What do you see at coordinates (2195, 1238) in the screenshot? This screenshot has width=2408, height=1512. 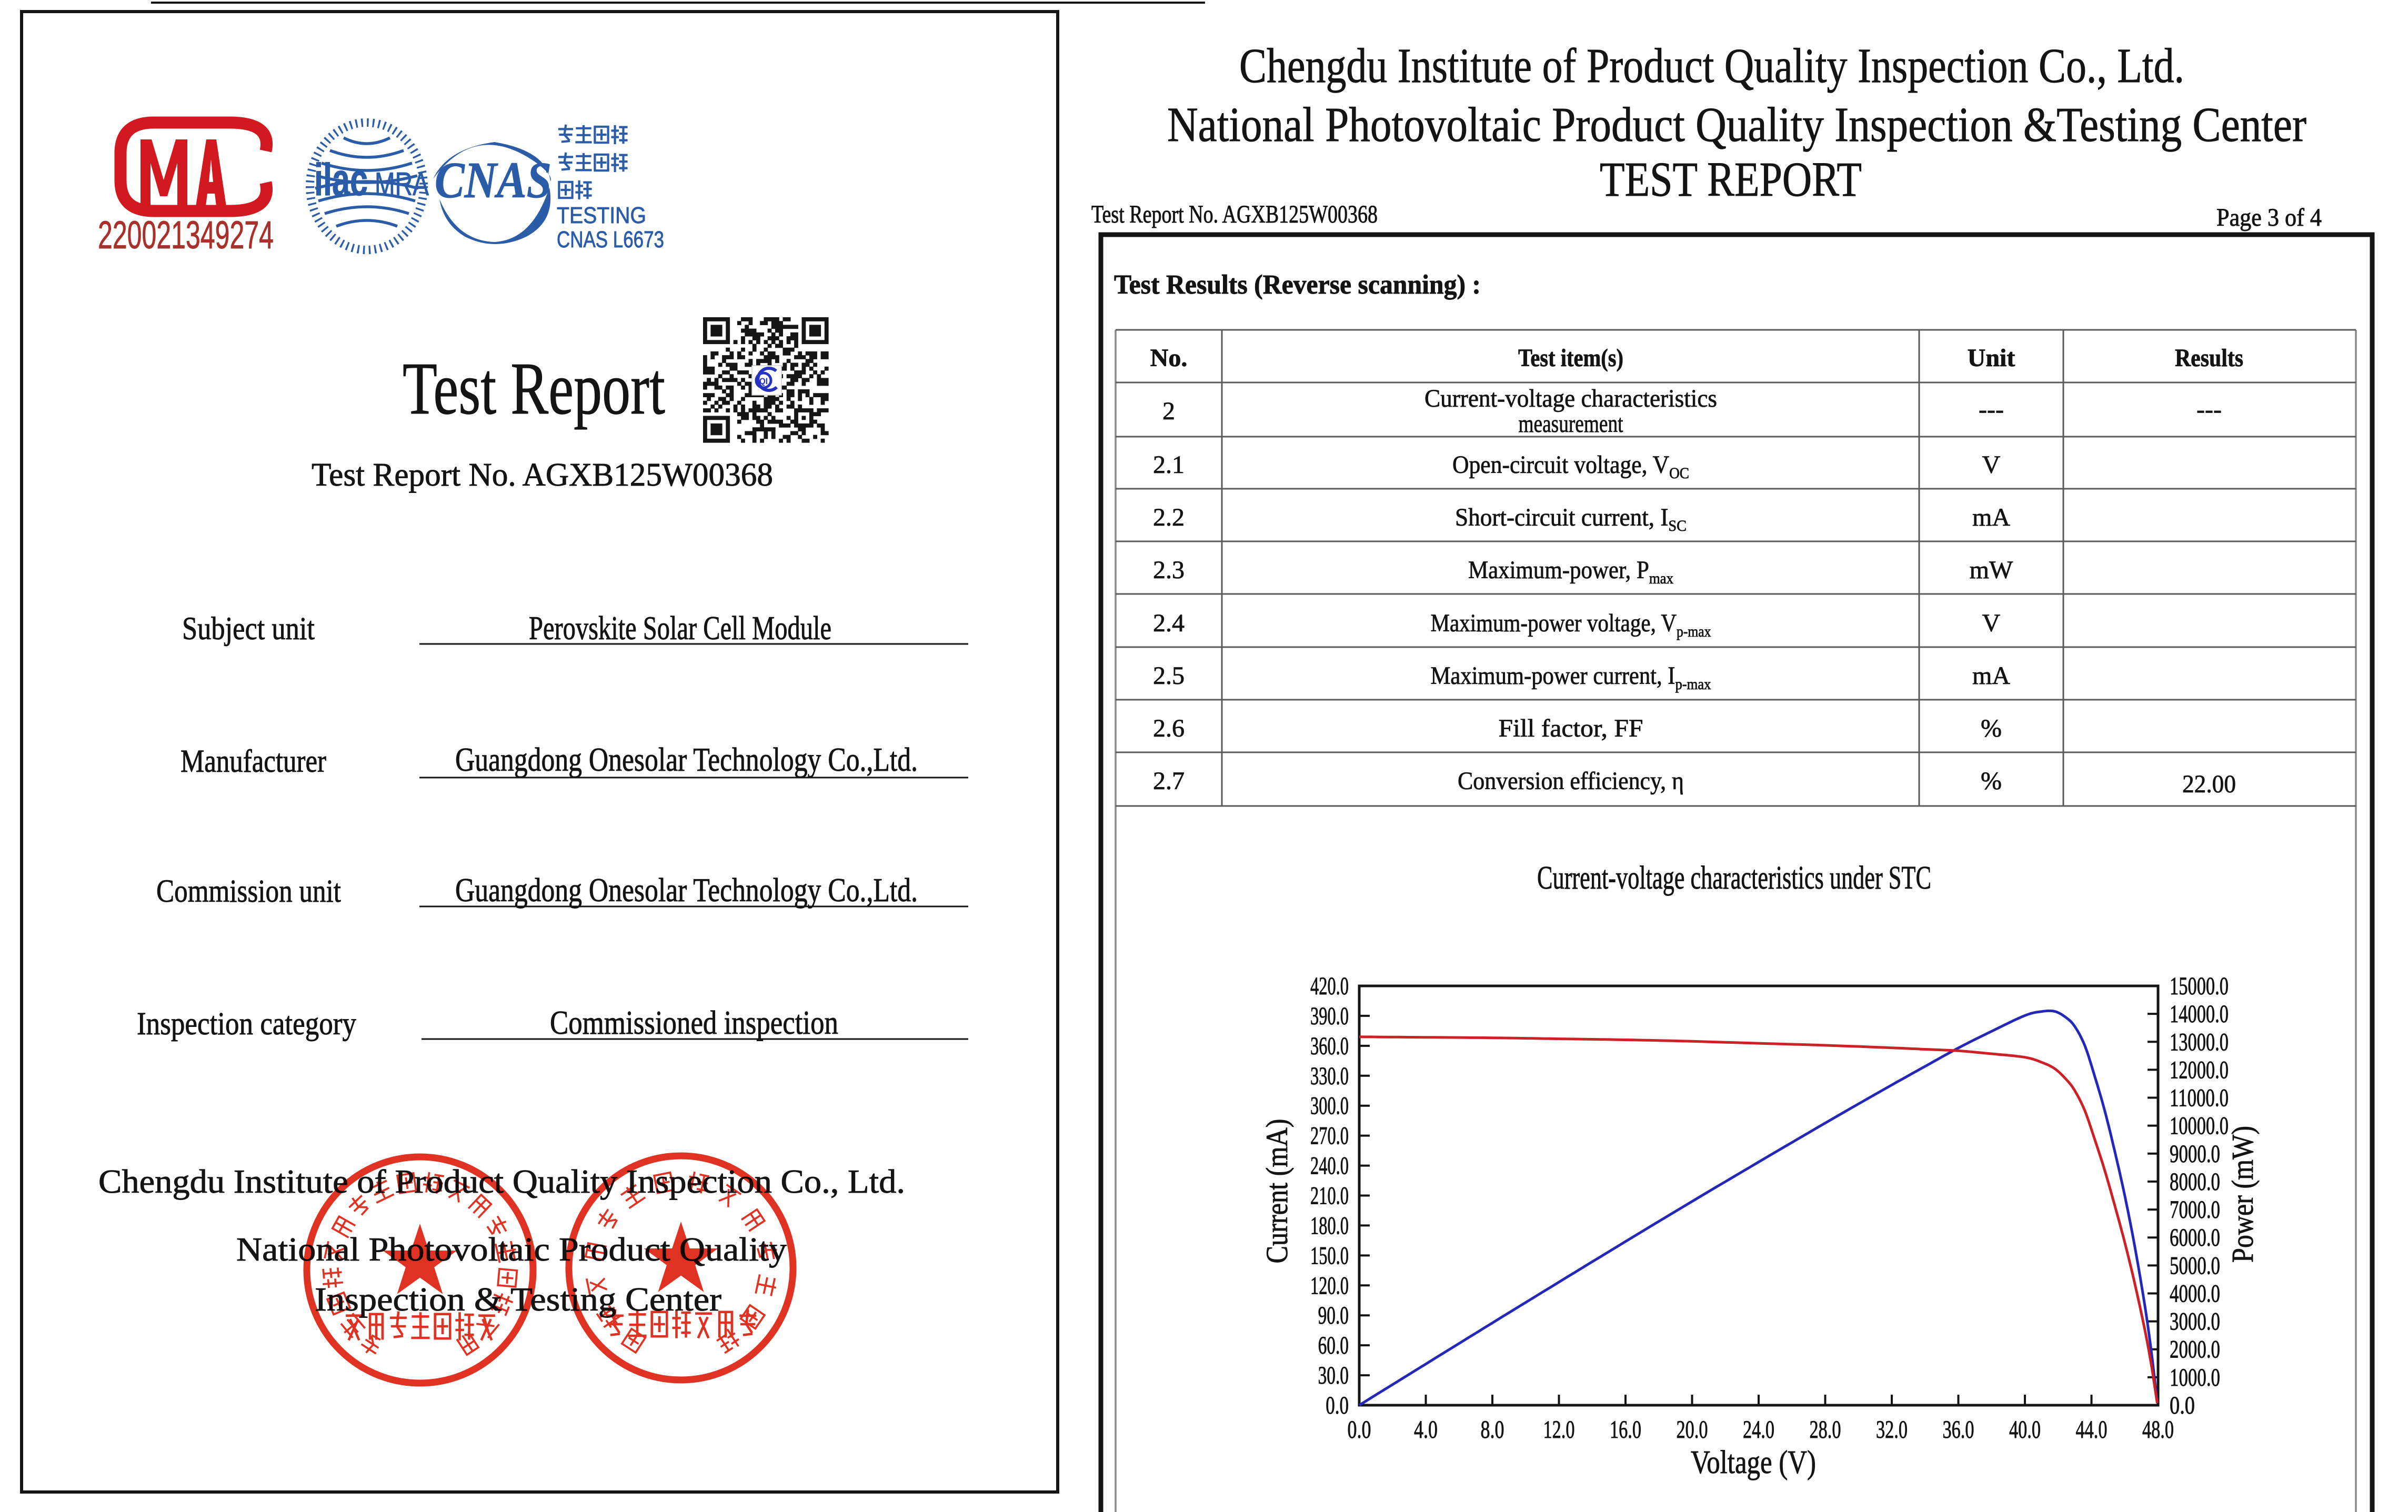 I see `svg-text: 6000.0` at bounding box center [2195, 1238].